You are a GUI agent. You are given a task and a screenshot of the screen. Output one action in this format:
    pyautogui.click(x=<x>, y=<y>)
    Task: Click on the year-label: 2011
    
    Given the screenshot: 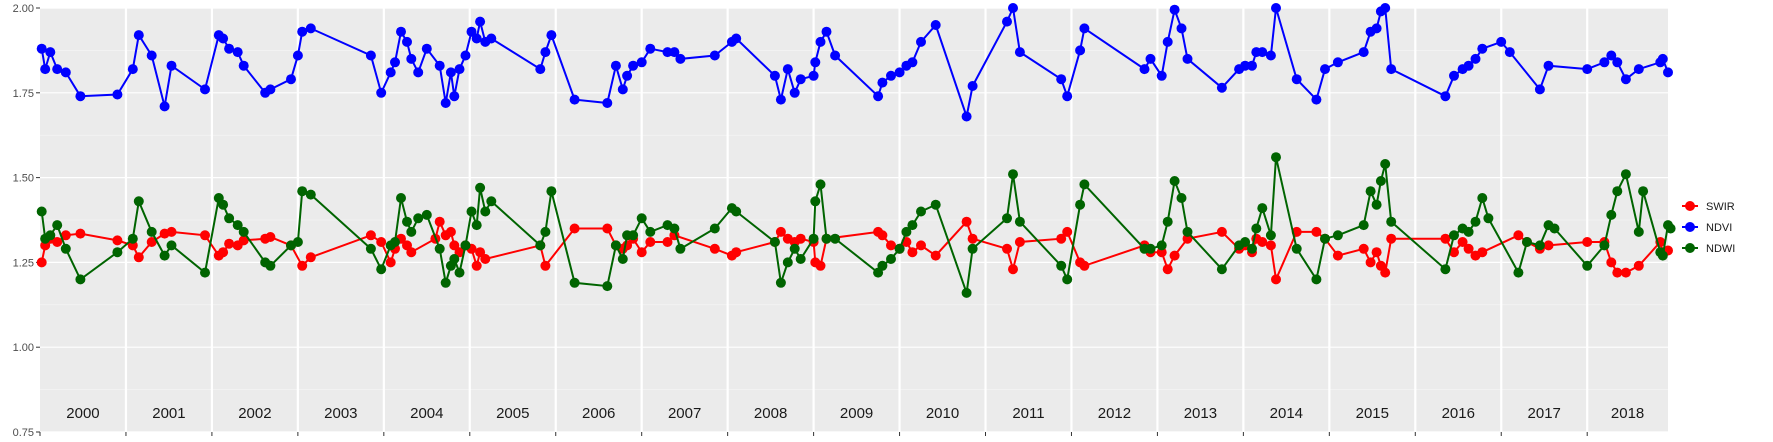 What is the action you would take?
    pyautogui.click(x=1028, y=413)
    